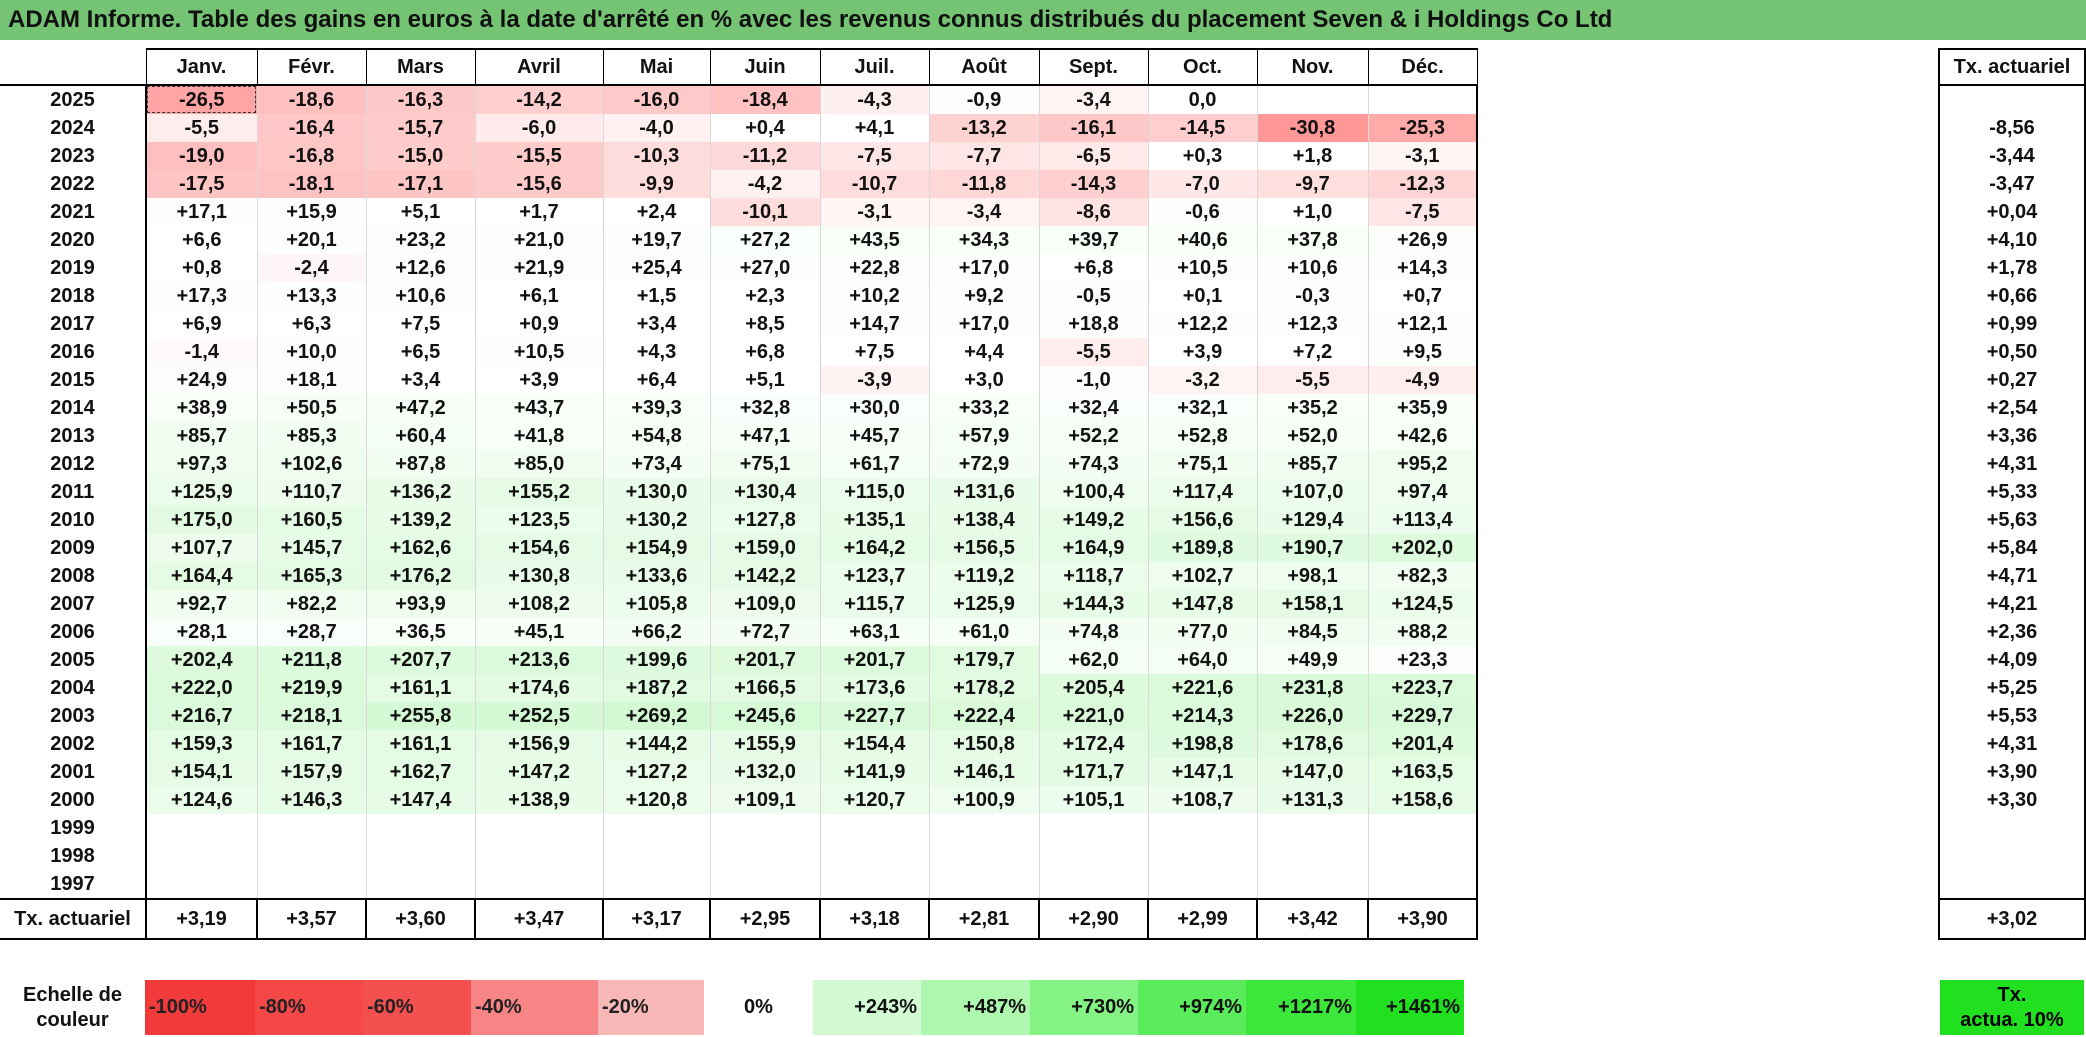 The height and width of the screenshot is (1037, 2086). I want to click on color-scale-step: +730%, so click(1084, 1007).